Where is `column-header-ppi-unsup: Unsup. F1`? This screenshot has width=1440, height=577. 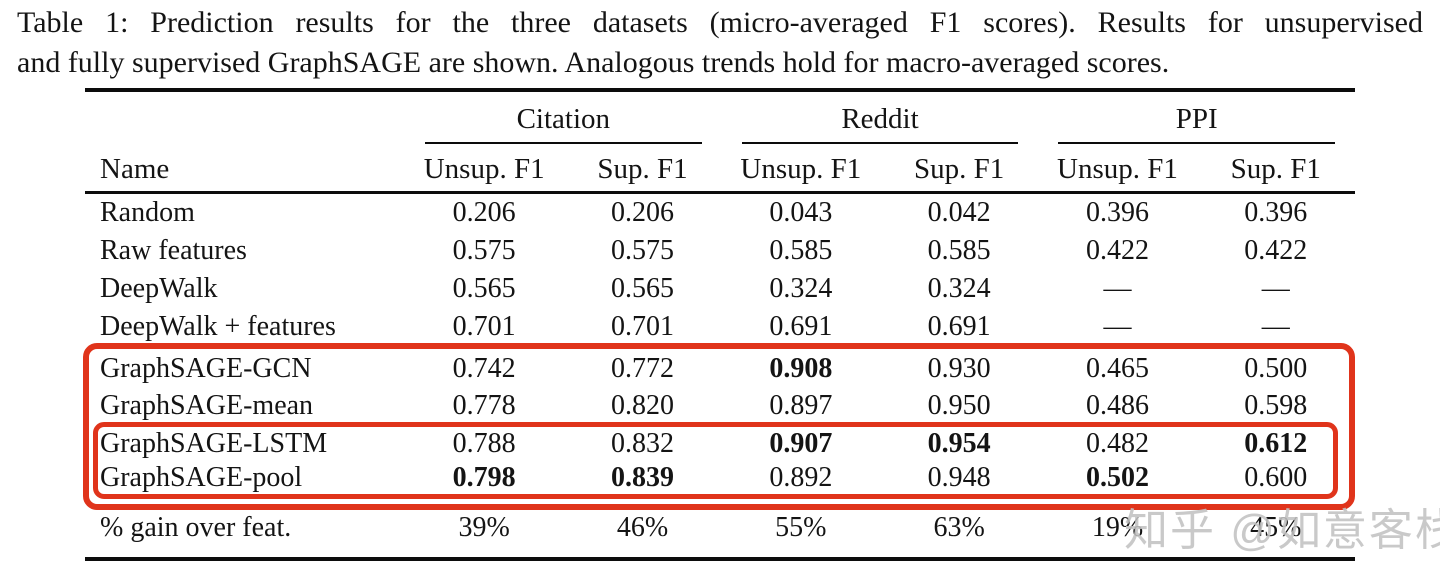 column-header-ppi-unsup: Unsup. F1 is located at coordinates (1117, 168).